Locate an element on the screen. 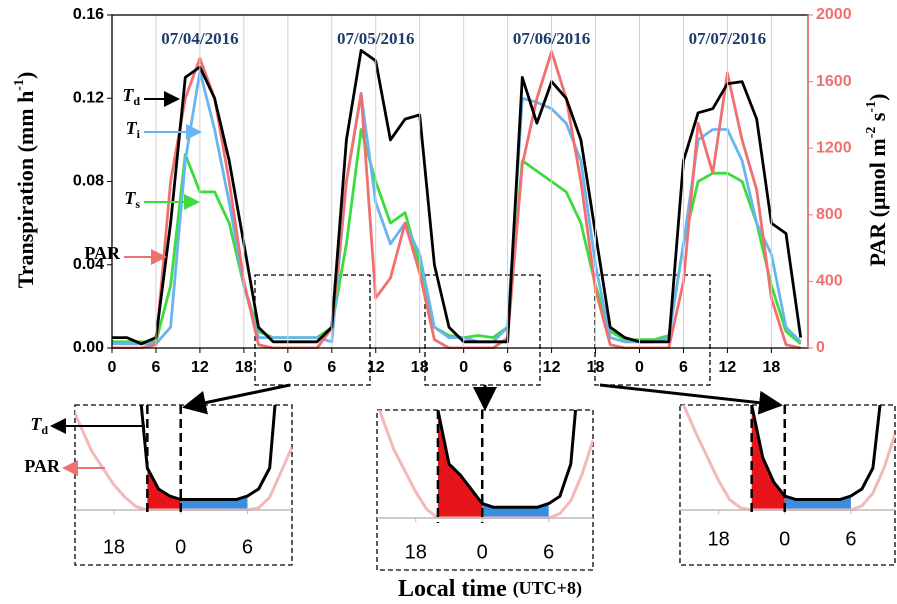 This screenshot has width=897, height=604. x-title-text: Local time is located at coordinates (452, 589).